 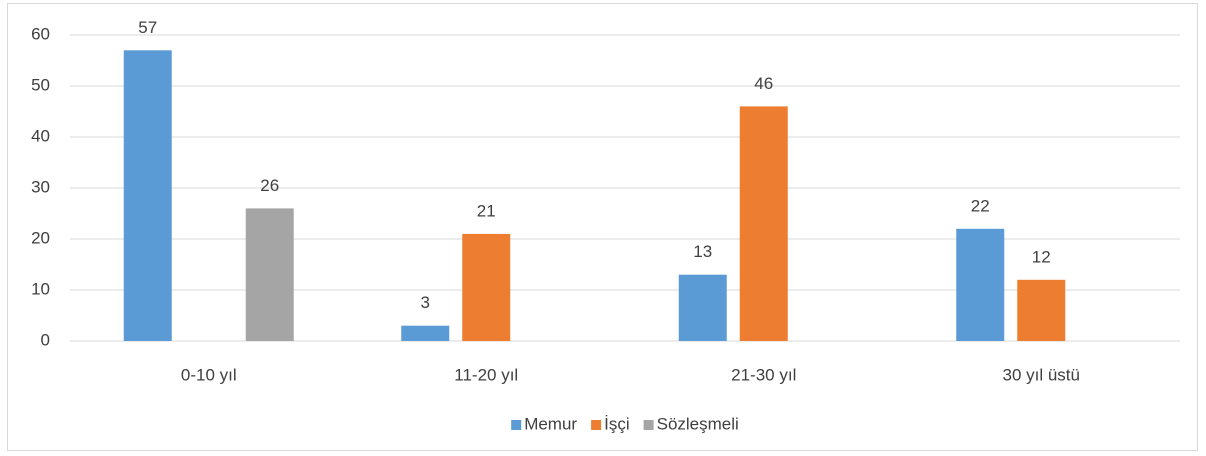 What do you see at coordinates (45, 339) in the screenshot?
I see `y-tick-label: 0` at bounding box center [45, 339].